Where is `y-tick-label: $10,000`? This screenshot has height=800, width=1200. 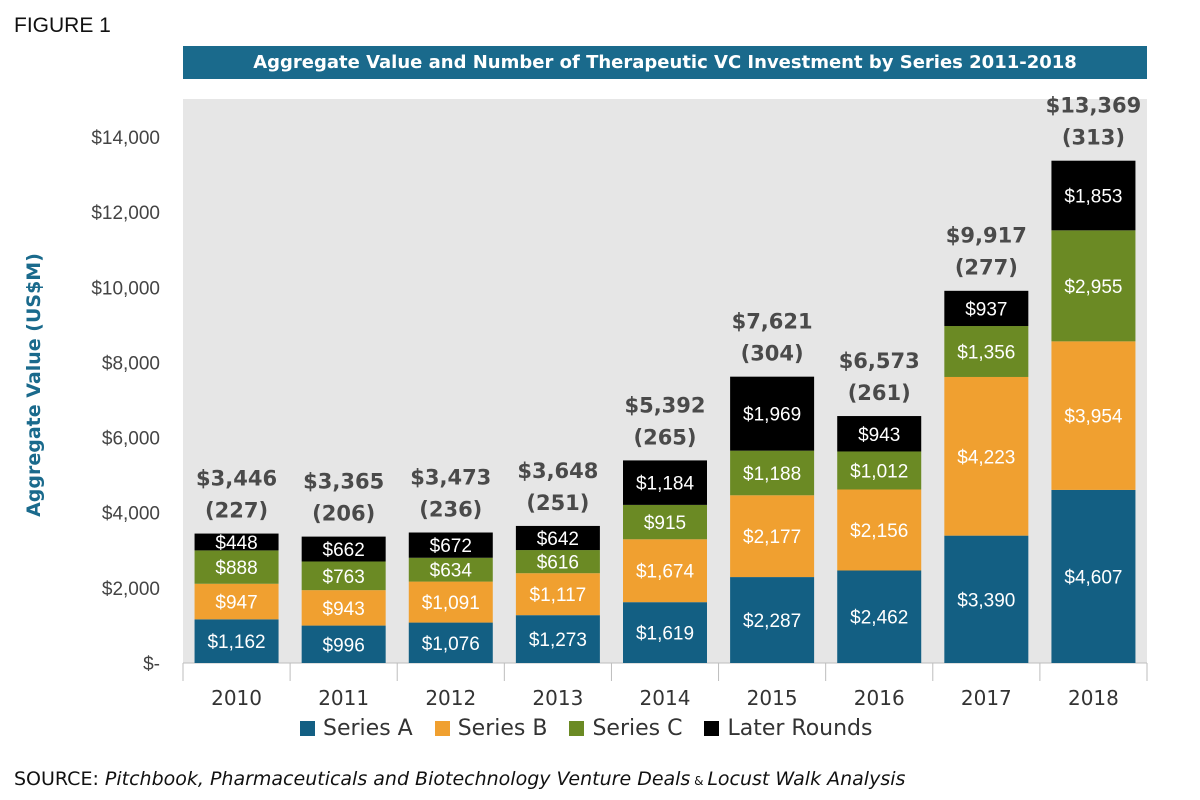 y-tick-label: $10,000 is located at coordinates (125, 288).